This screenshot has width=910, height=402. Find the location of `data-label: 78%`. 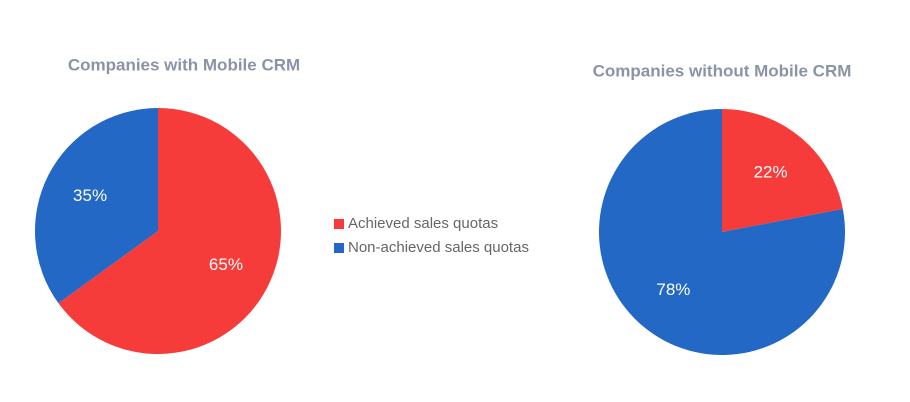

data-label: 78% is located at coordinates (673, 289).